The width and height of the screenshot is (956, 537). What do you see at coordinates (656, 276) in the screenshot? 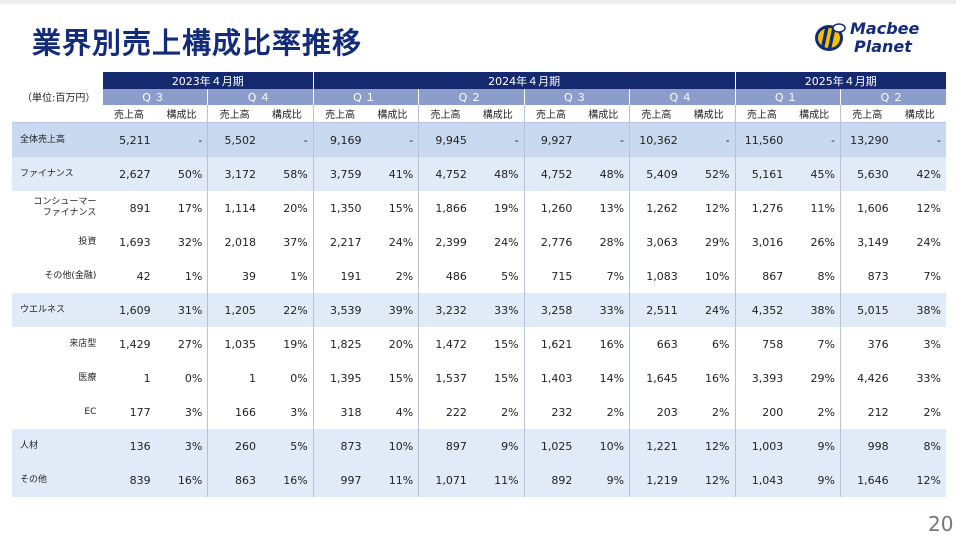
I see `sales-value: 1,083` at bounding box center [656, 276].